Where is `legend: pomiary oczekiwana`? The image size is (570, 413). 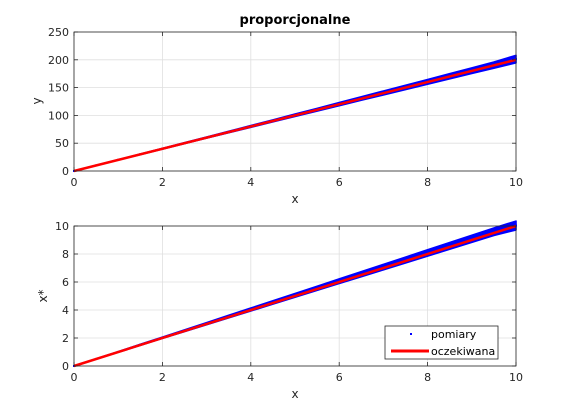
legend: pomiary oczekiwana is located at coordinates (441, 342).